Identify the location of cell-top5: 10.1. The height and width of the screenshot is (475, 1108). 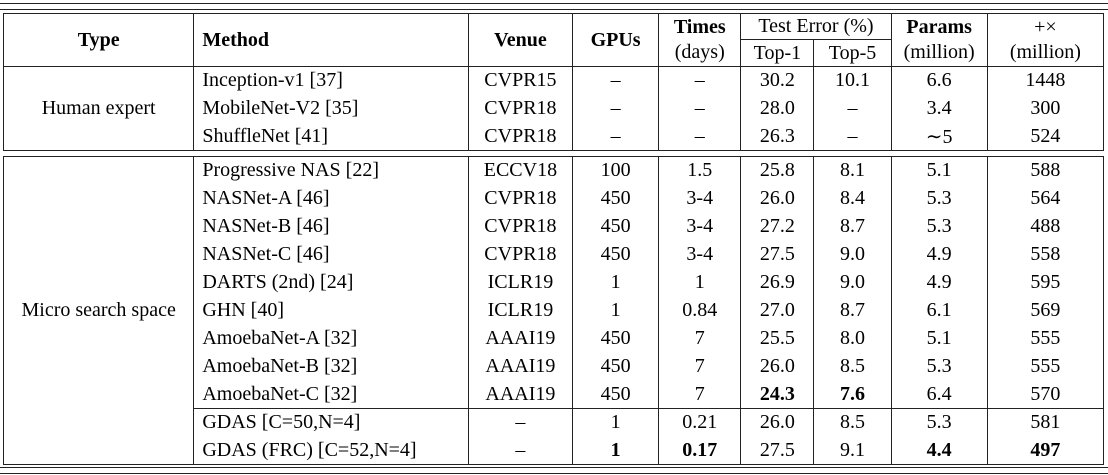
(852, 80).